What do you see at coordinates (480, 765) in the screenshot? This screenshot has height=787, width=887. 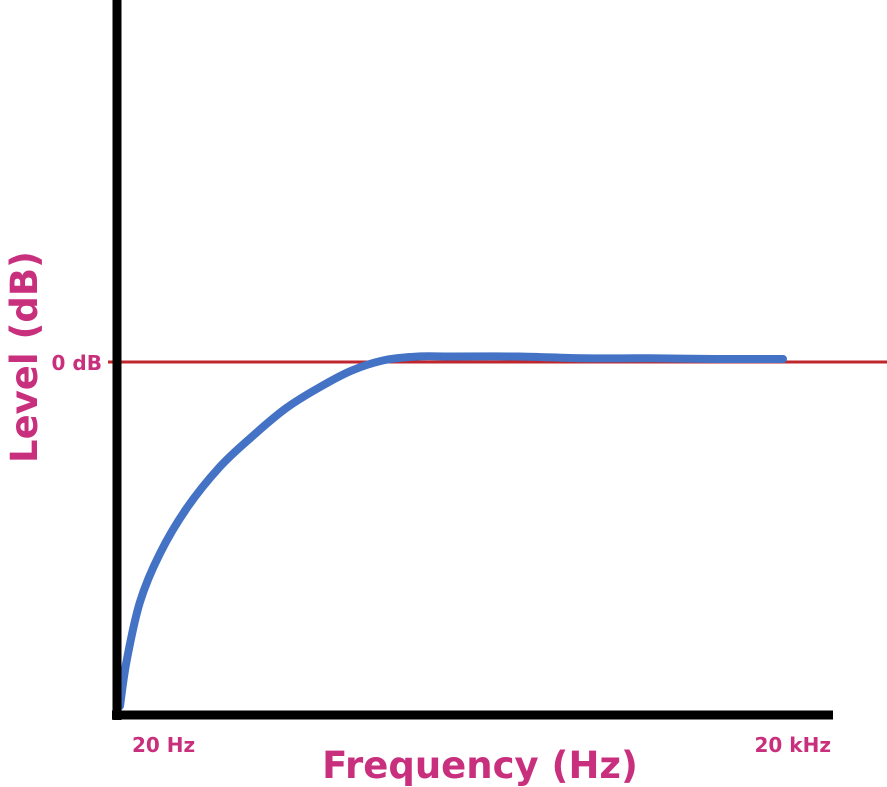 I see `x-axis-title: Frequency (Hz)` at bounding box center [480, 765].